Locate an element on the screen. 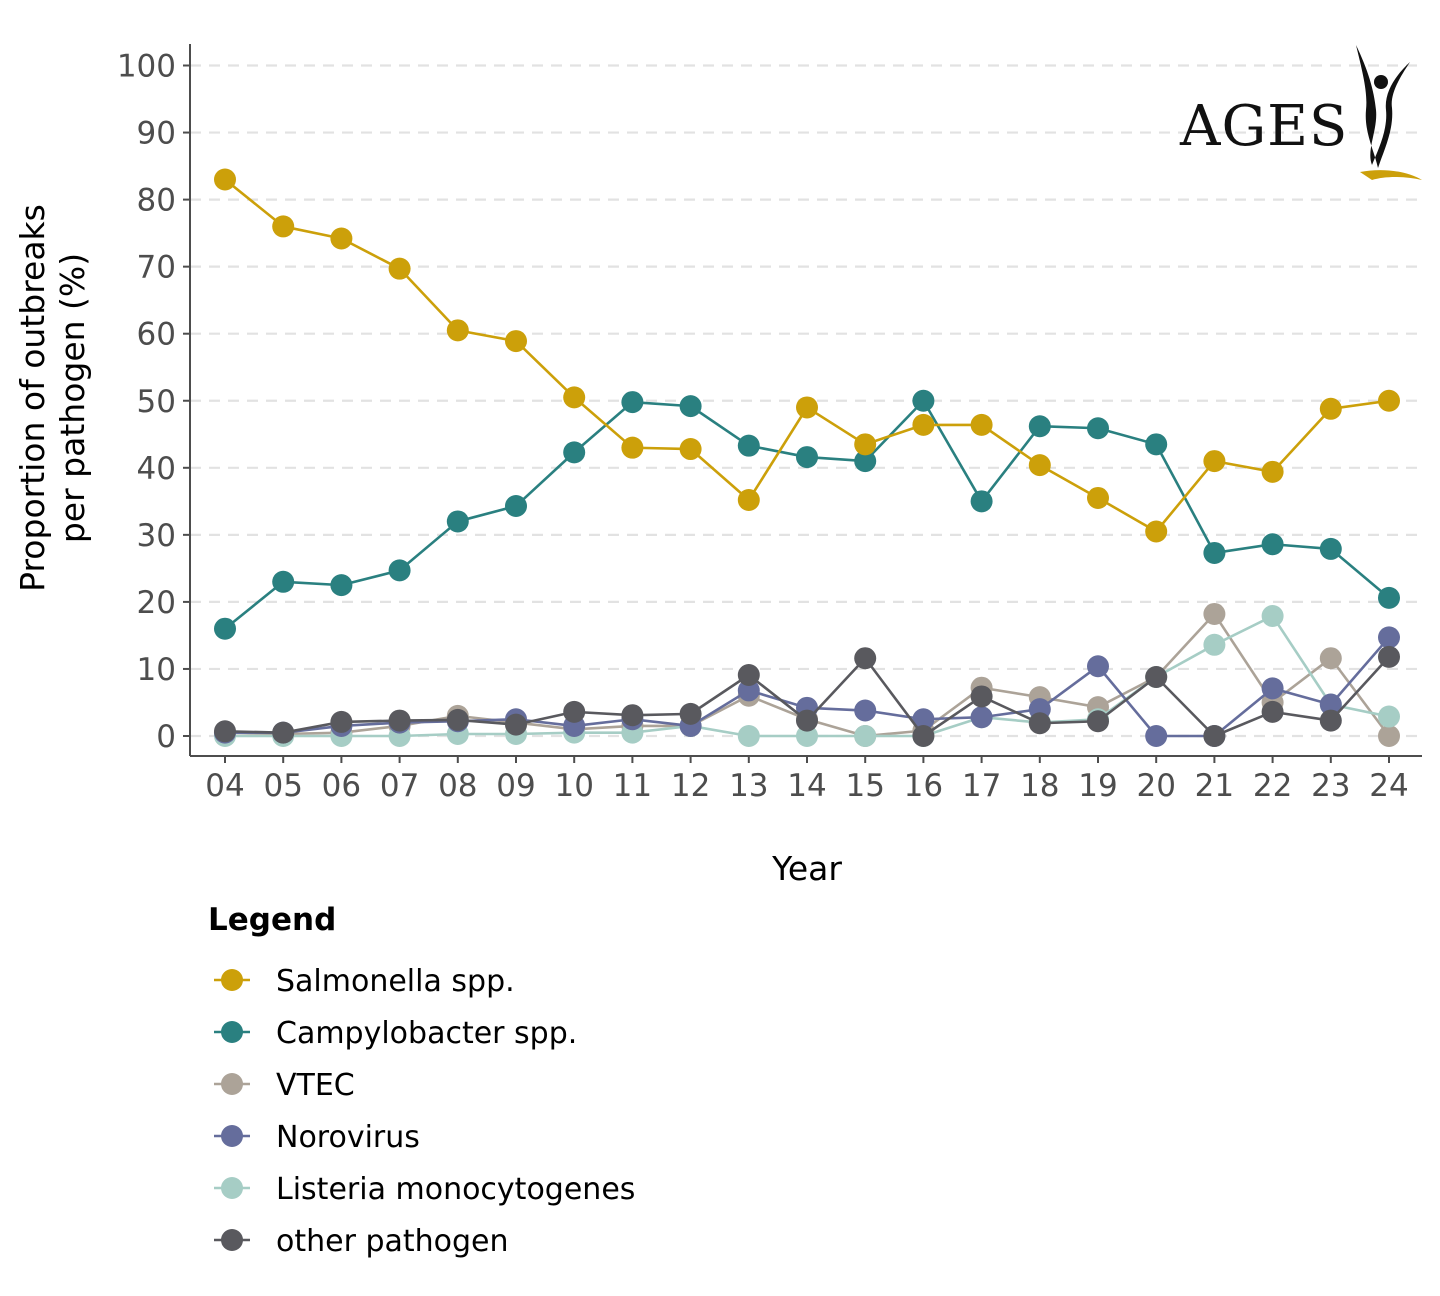 The width and height of the screenshot is (1440, 1296). legend-item-norovirus: Norovirus is located at coordinates (317, 1137).